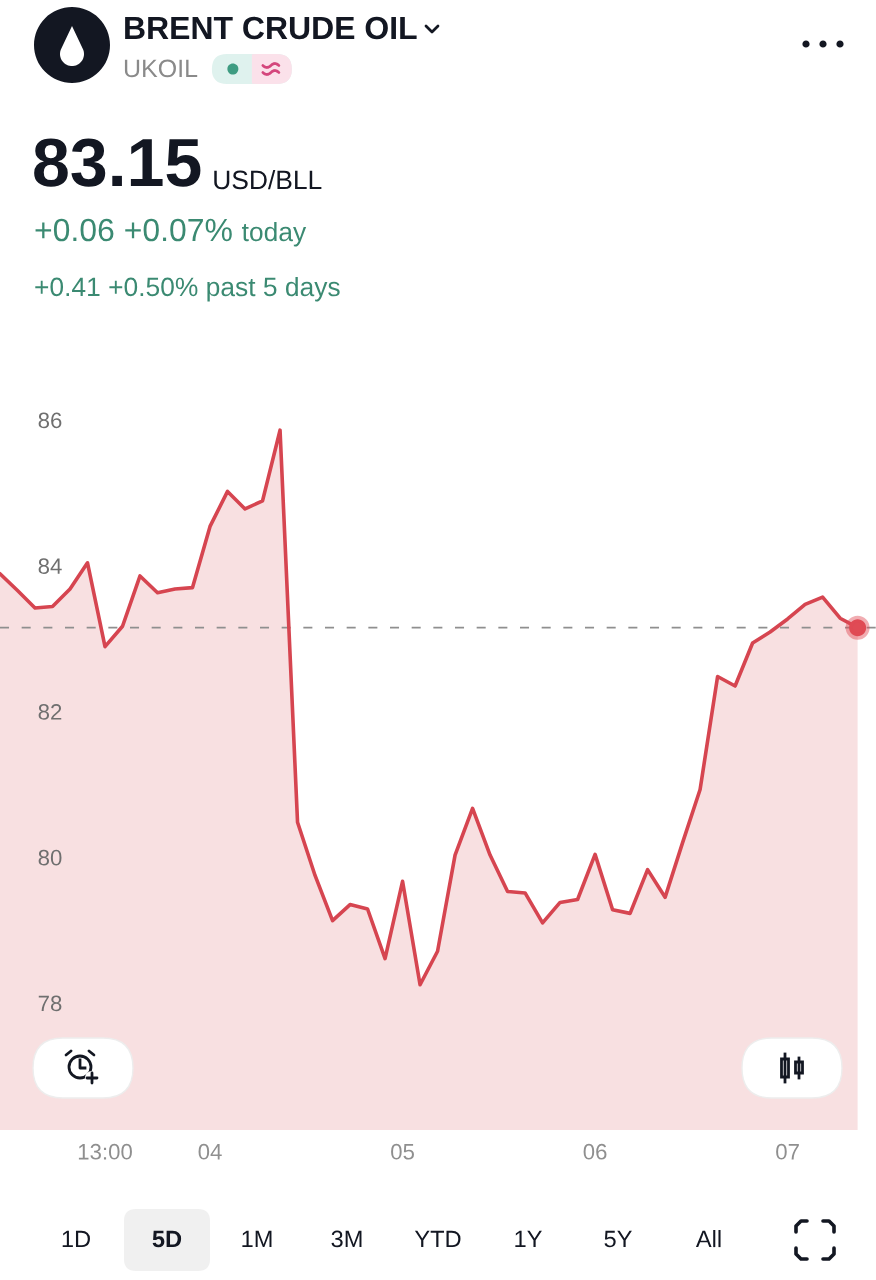 The width and height of the screenshot is (876, 1280). I want to click on x-tick-label: 06, so click(595, 1151).